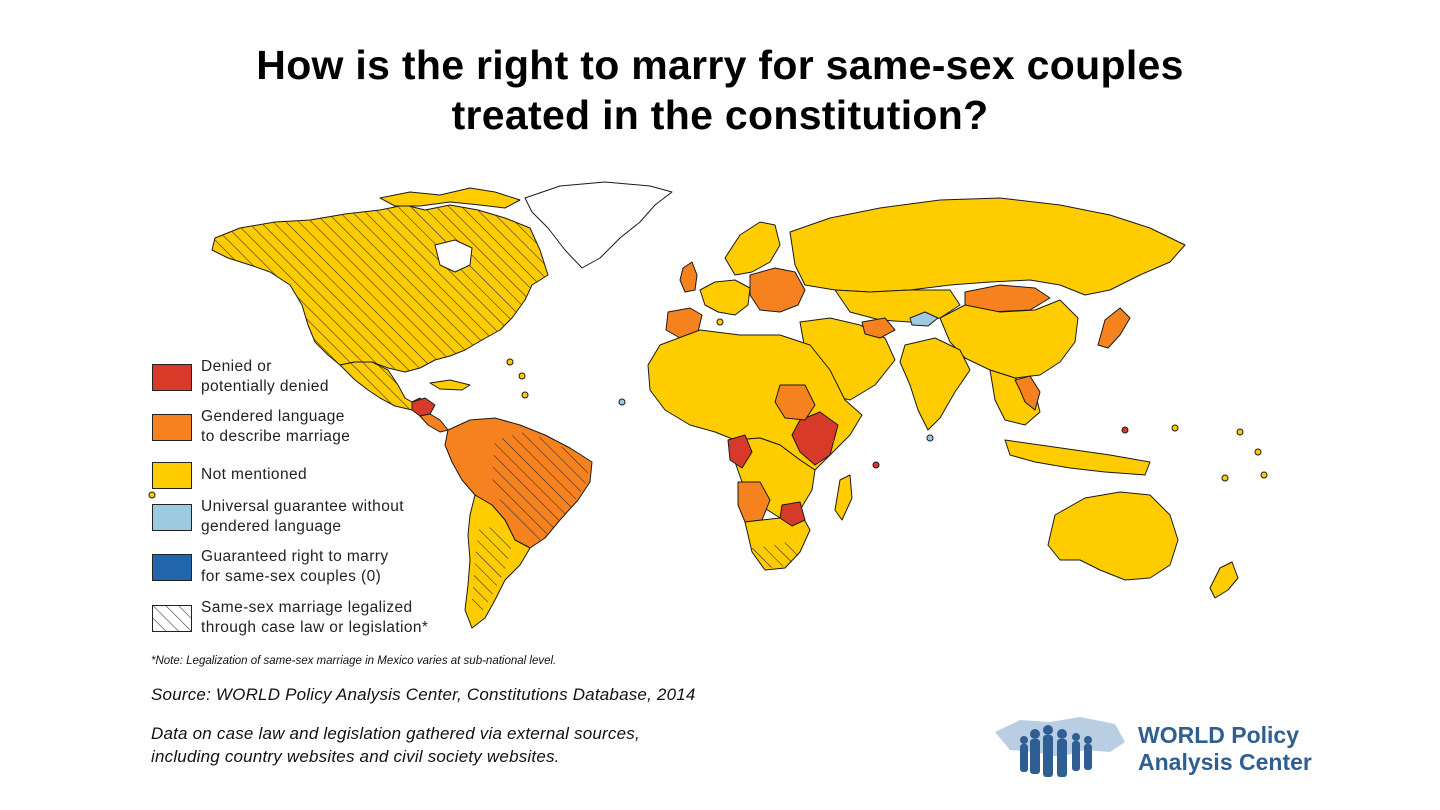  What do you see at coordinates (307, 607) in the screenshot?
I see `legend-label-line-1: Same-sex marriage legalized` at bounding box center [307, 607].